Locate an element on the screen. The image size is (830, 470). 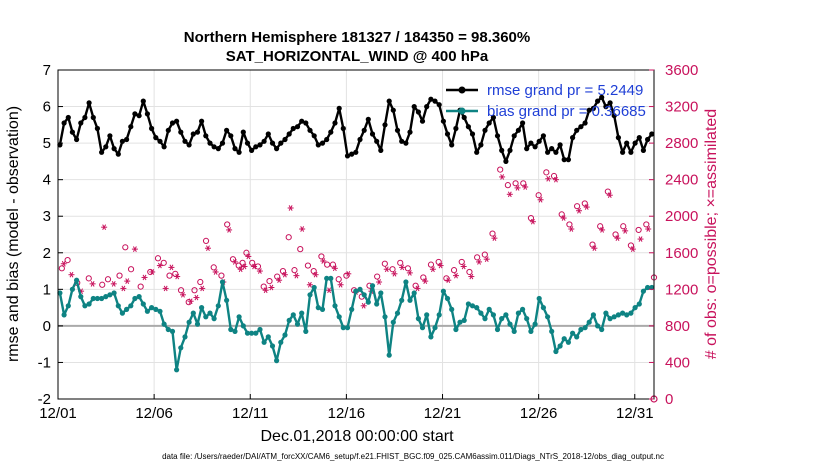
y-tick-label: 0 is located at coordinates (47, 326).